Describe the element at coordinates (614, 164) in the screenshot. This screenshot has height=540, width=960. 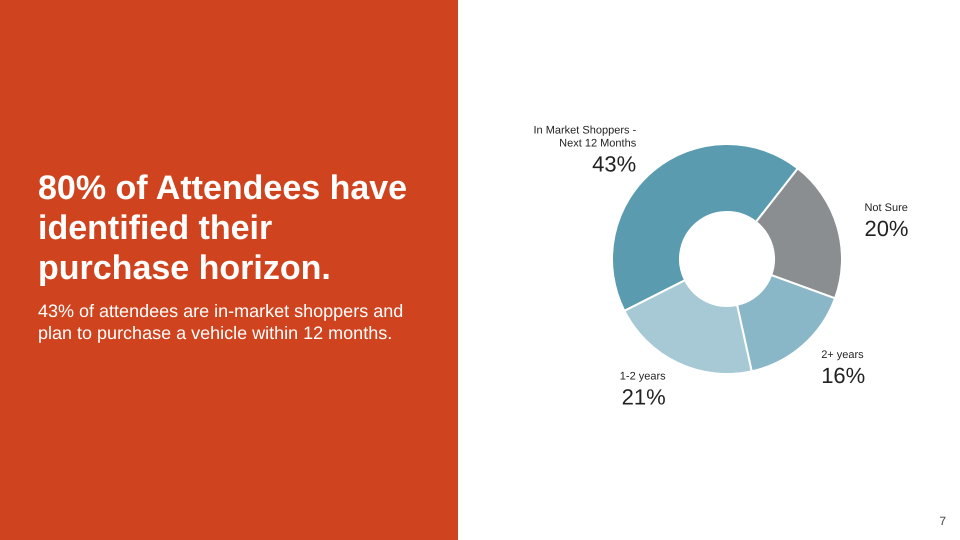
I see `data-label: 43%` at that location.